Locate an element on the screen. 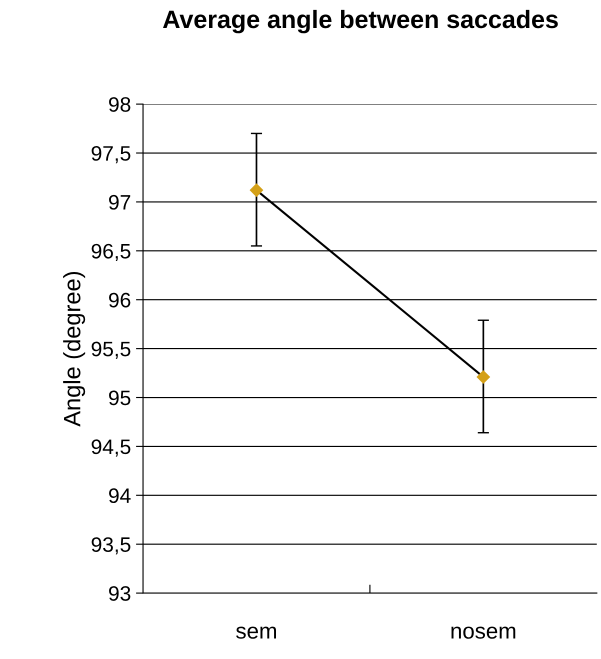  y-tick-label: 94 is located at coordinates (120, 496).